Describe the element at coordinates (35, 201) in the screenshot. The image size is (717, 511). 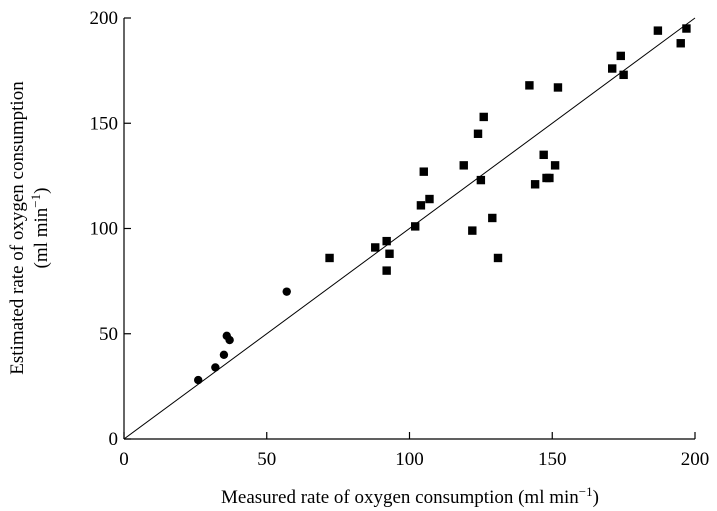
I see `y-axis-unit-sup: −1` at that location.